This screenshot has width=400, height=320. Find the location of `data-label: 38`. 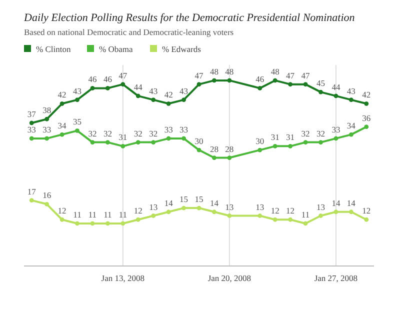

data-label: 38 is located at coordinates (47, 110).